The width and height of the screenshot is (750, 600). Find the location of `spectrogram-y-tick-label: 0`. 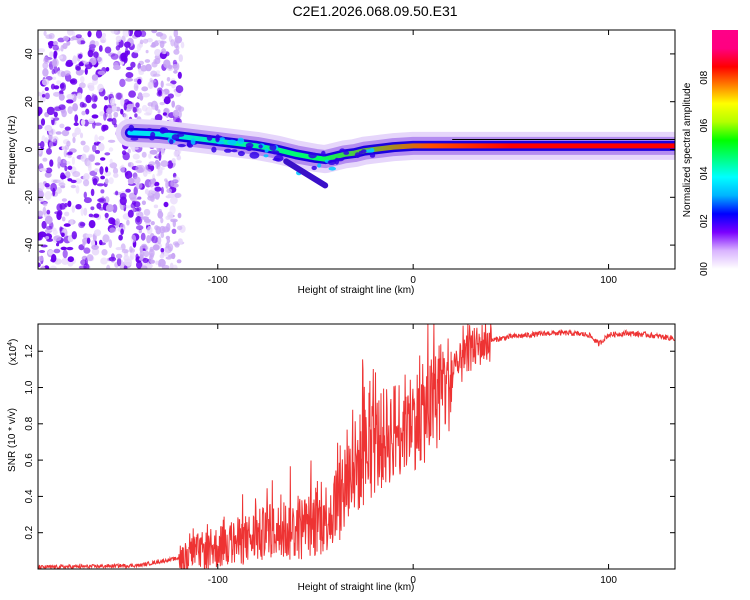

spectrogram-y-tick-label: 0 is located at coordinates (29, 149).